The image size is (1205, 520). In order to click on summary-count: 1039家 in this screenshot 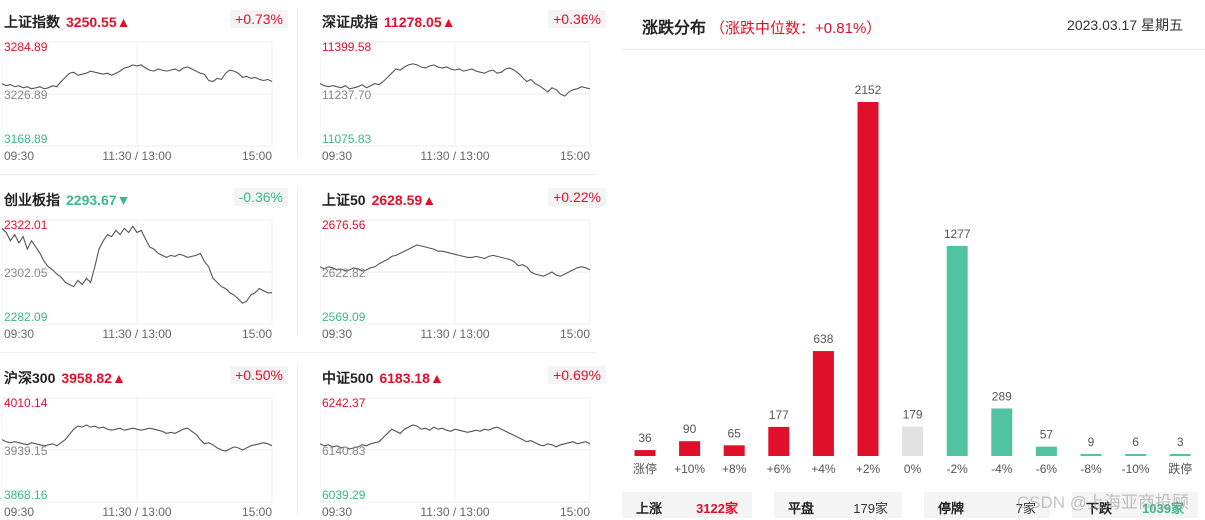, I will do `click(1163, 508)`.